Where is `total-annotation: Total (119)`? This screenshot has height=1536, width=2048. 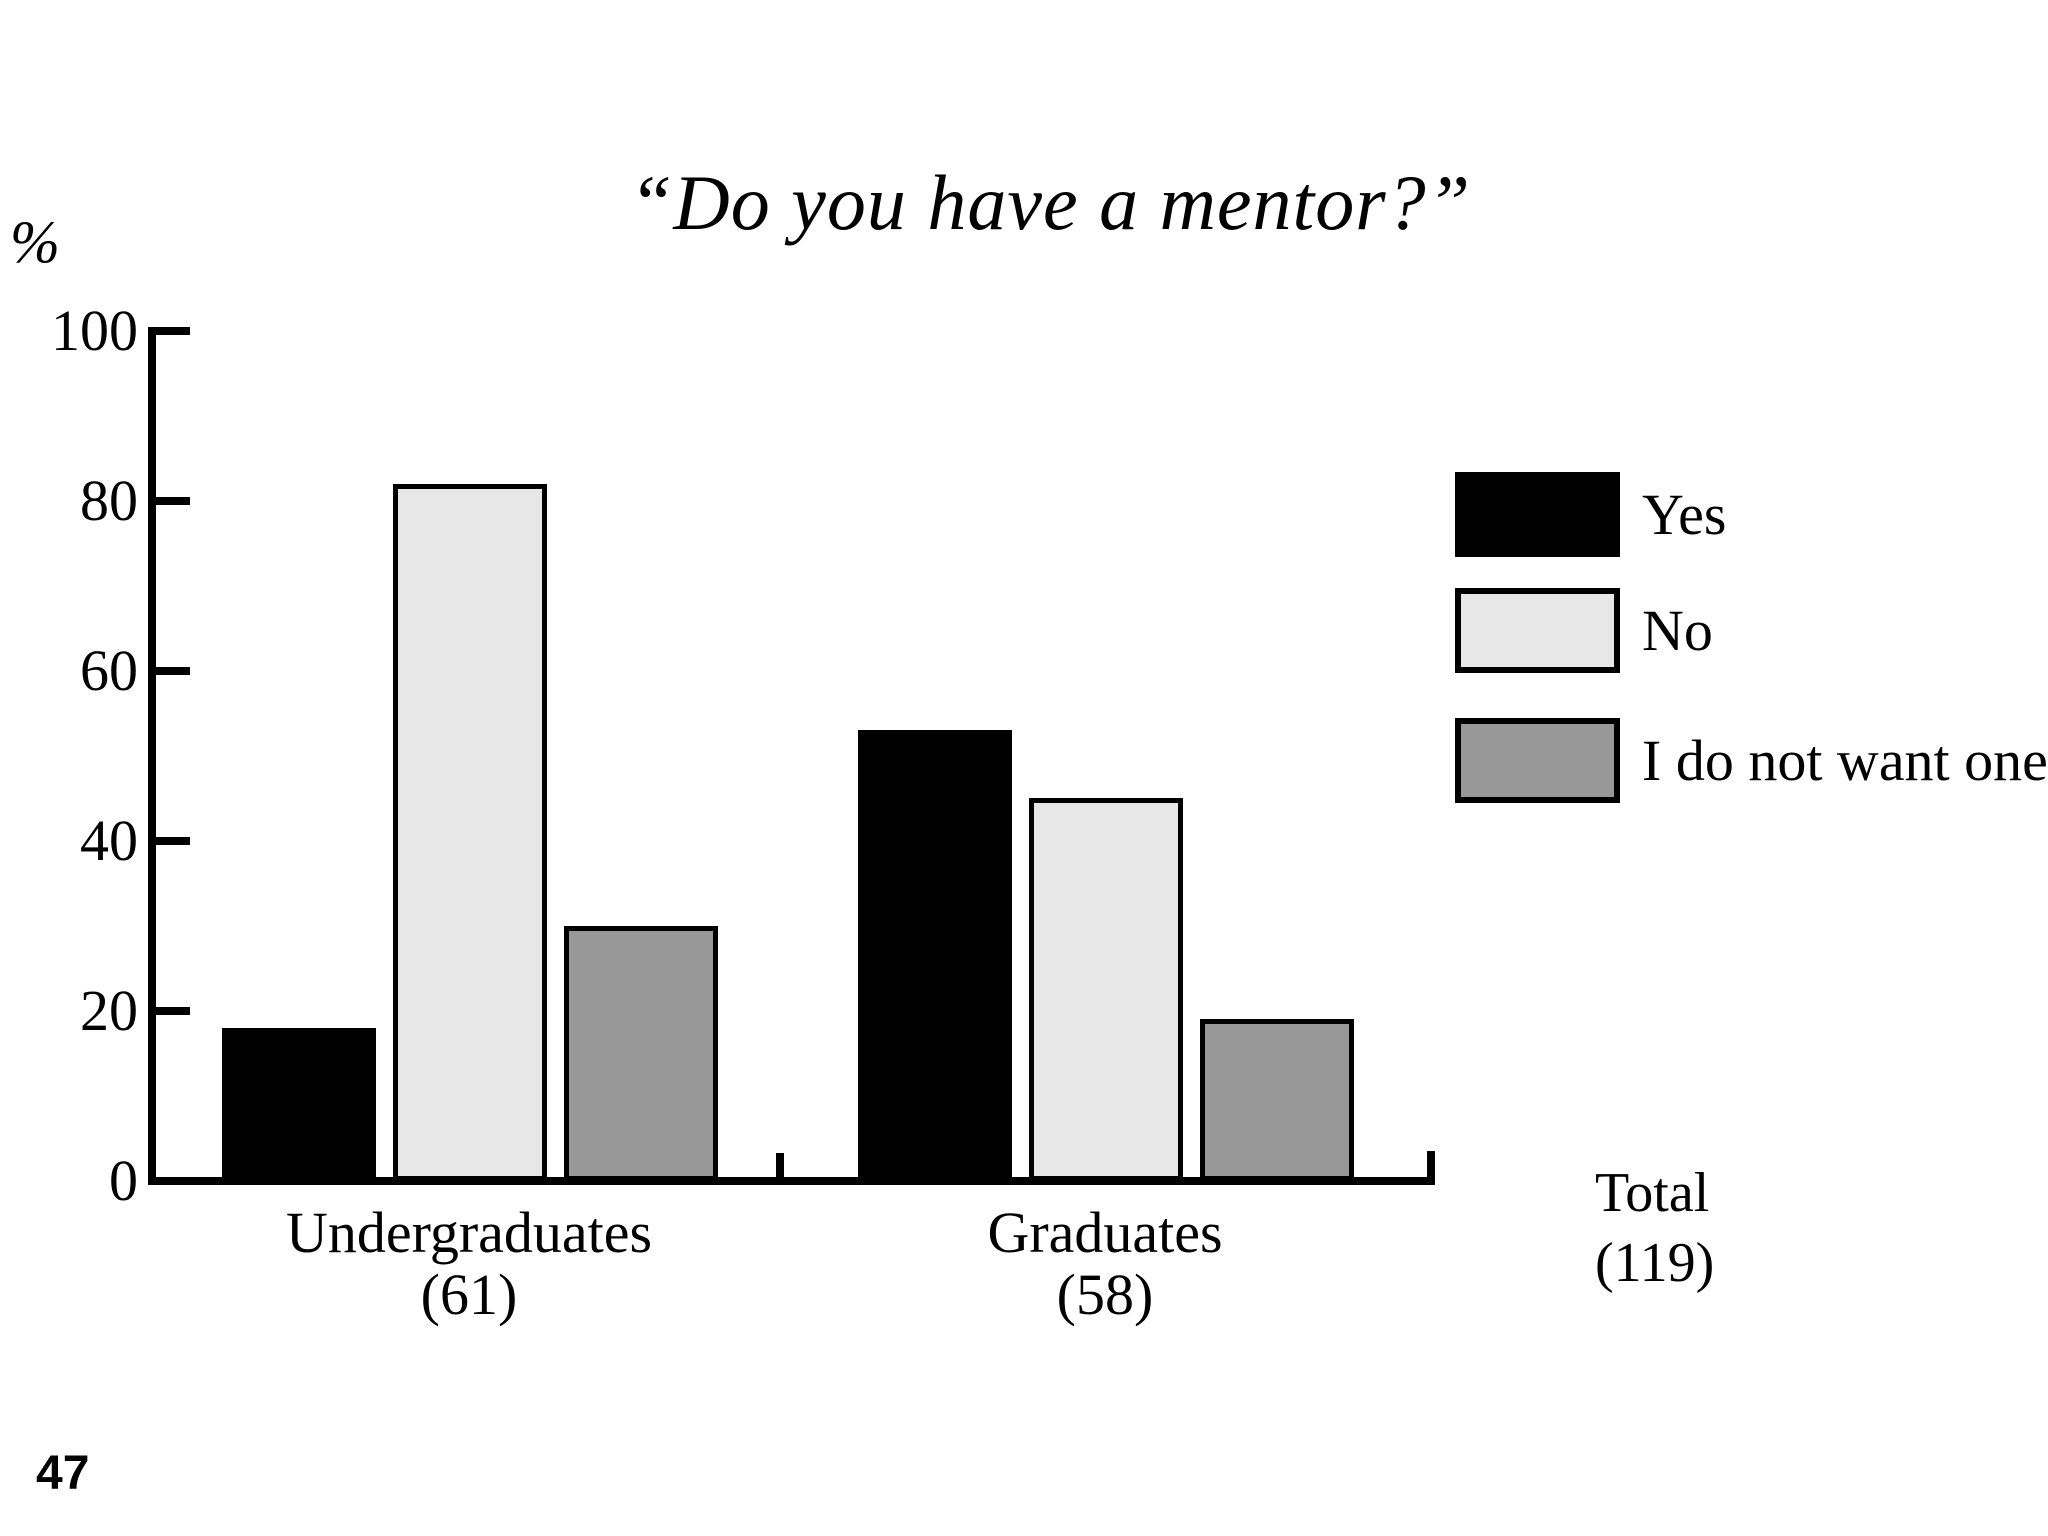
total-annotation: Total (119) is located at coordinates (1775, 1228).